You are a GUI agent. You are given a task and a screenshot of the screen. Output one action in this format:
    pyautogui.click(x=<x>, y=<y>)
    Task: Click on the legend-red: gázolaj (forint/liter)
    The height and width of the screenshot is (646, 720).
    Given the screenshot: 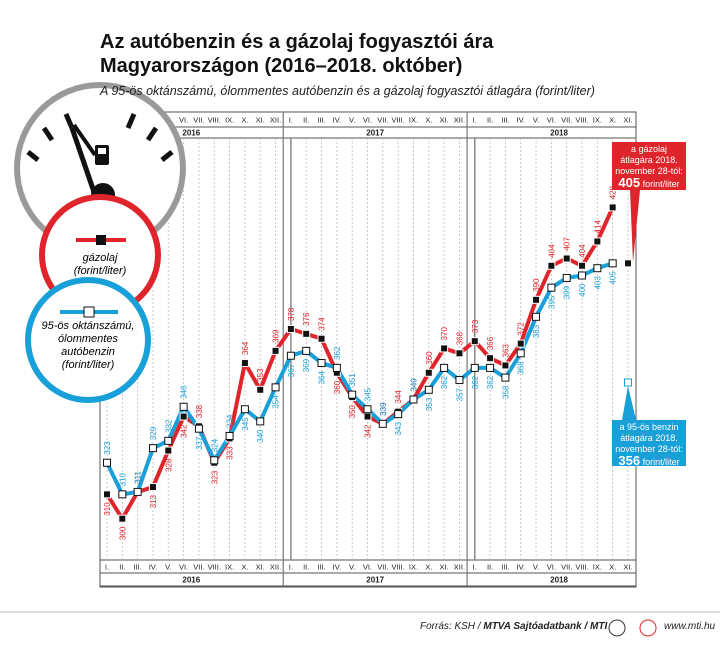 What is the action you would take?
    pyautogui.click(x=100, y=265)
    